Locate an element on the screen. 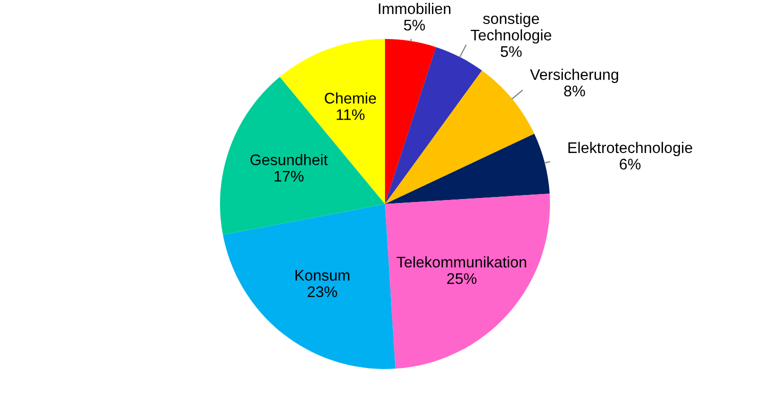  slice-label: Chemie is located at coordinates (350, 98).